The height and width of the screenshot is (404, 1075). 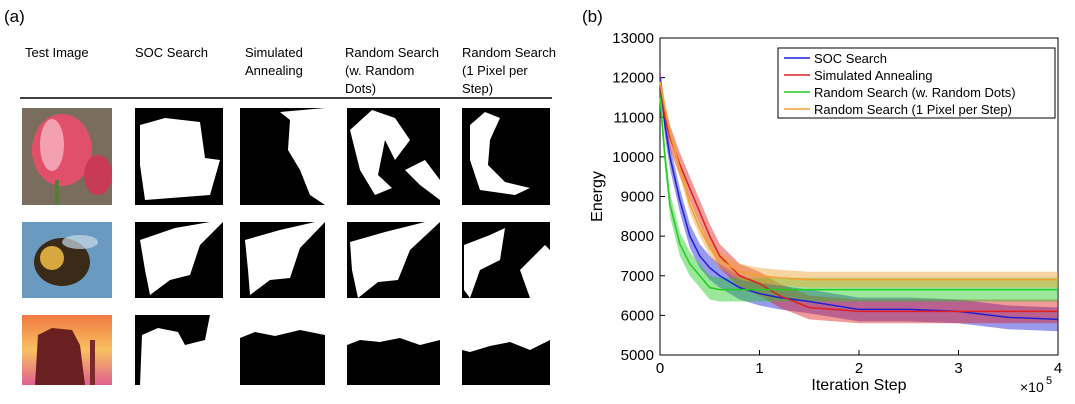 I want to click on legend-label: Random Search (1 Pixel per Step), so click(x=913, y=109).